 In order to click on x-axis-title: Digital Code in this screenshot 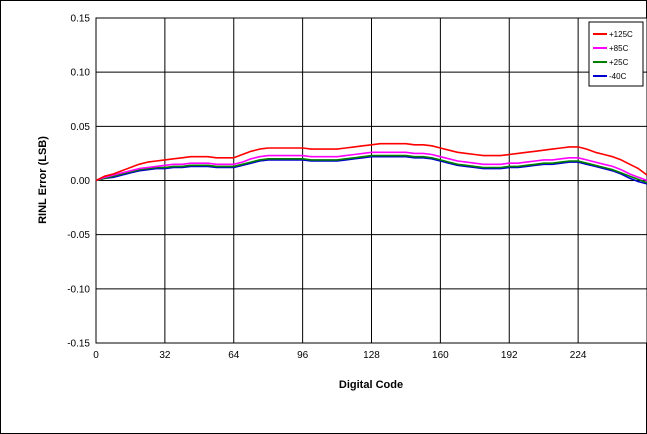, I will do `click(371, 385)`.